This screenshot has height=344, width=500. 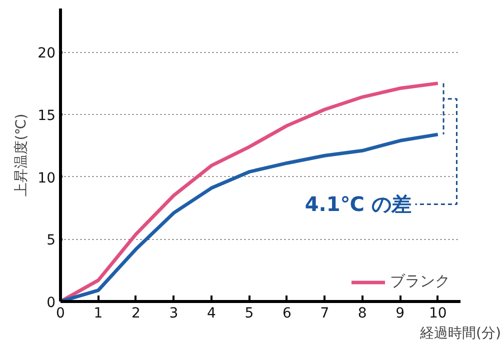 What do you see at coordinates (47, 116) in the screenshot?
I see `y-tick-label: 15` at bounding box center [47, 116].